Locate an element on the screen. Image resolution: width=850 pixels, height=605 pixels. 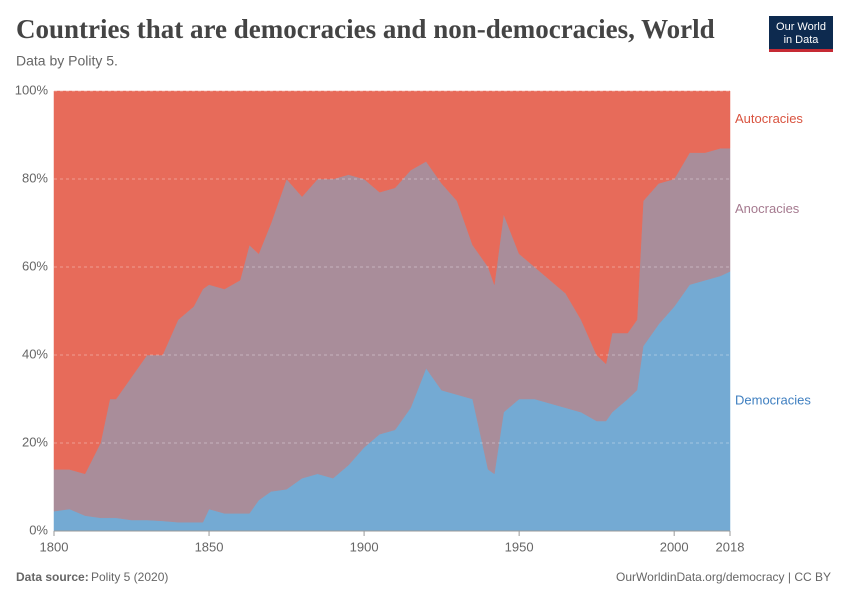
y-tick-label: 60% is located at coordinates (35, 265).